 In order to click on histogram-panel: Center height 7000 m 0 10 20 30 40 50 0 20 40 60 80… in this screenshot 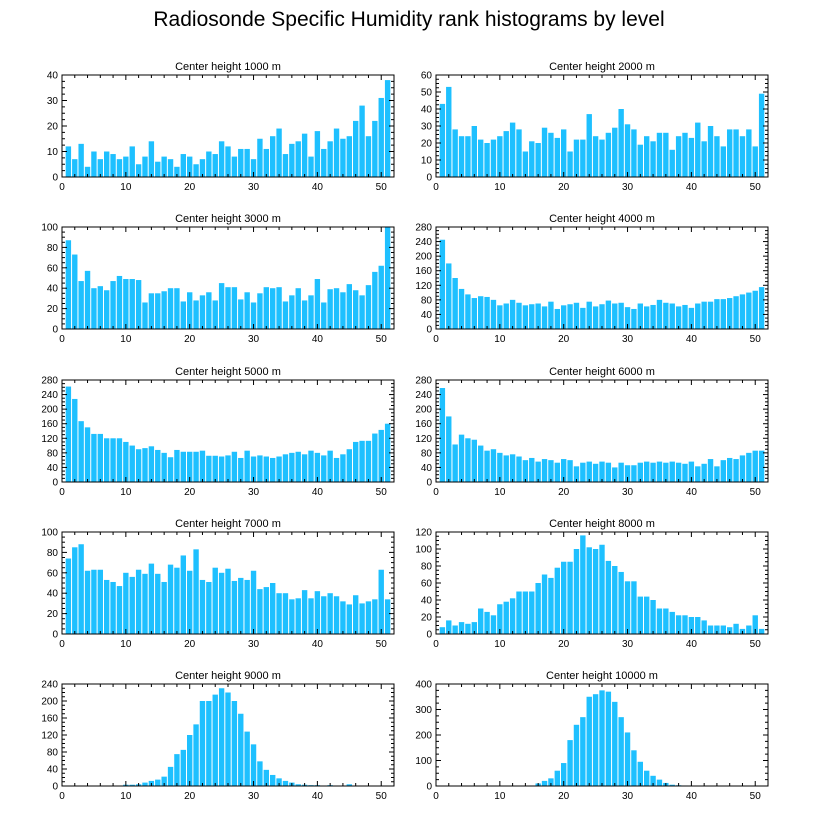, I will do `click(218, 584)`.